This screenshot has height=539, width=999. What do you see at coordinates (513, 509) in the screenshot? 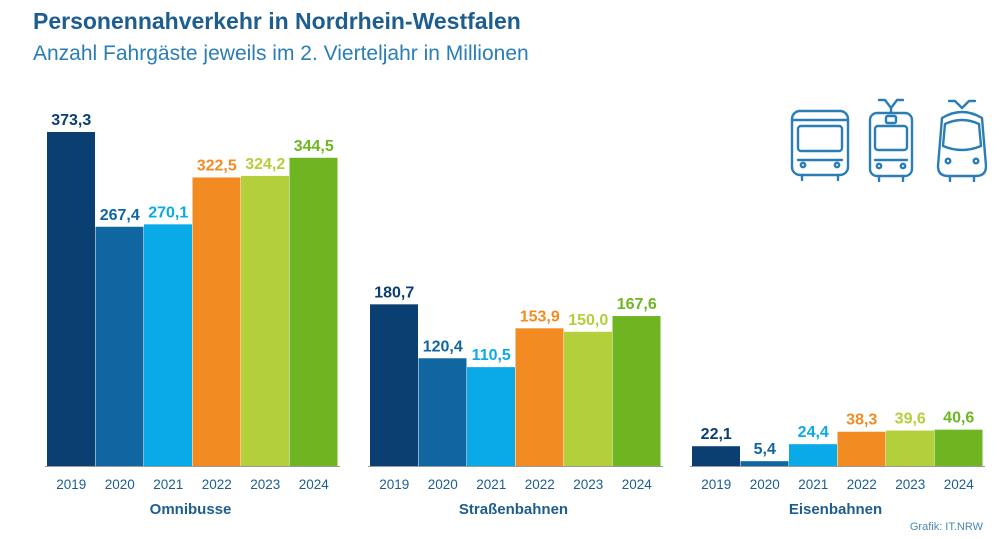
I see `group-label: Straßenbahnen` at bounding box center [513, 509].